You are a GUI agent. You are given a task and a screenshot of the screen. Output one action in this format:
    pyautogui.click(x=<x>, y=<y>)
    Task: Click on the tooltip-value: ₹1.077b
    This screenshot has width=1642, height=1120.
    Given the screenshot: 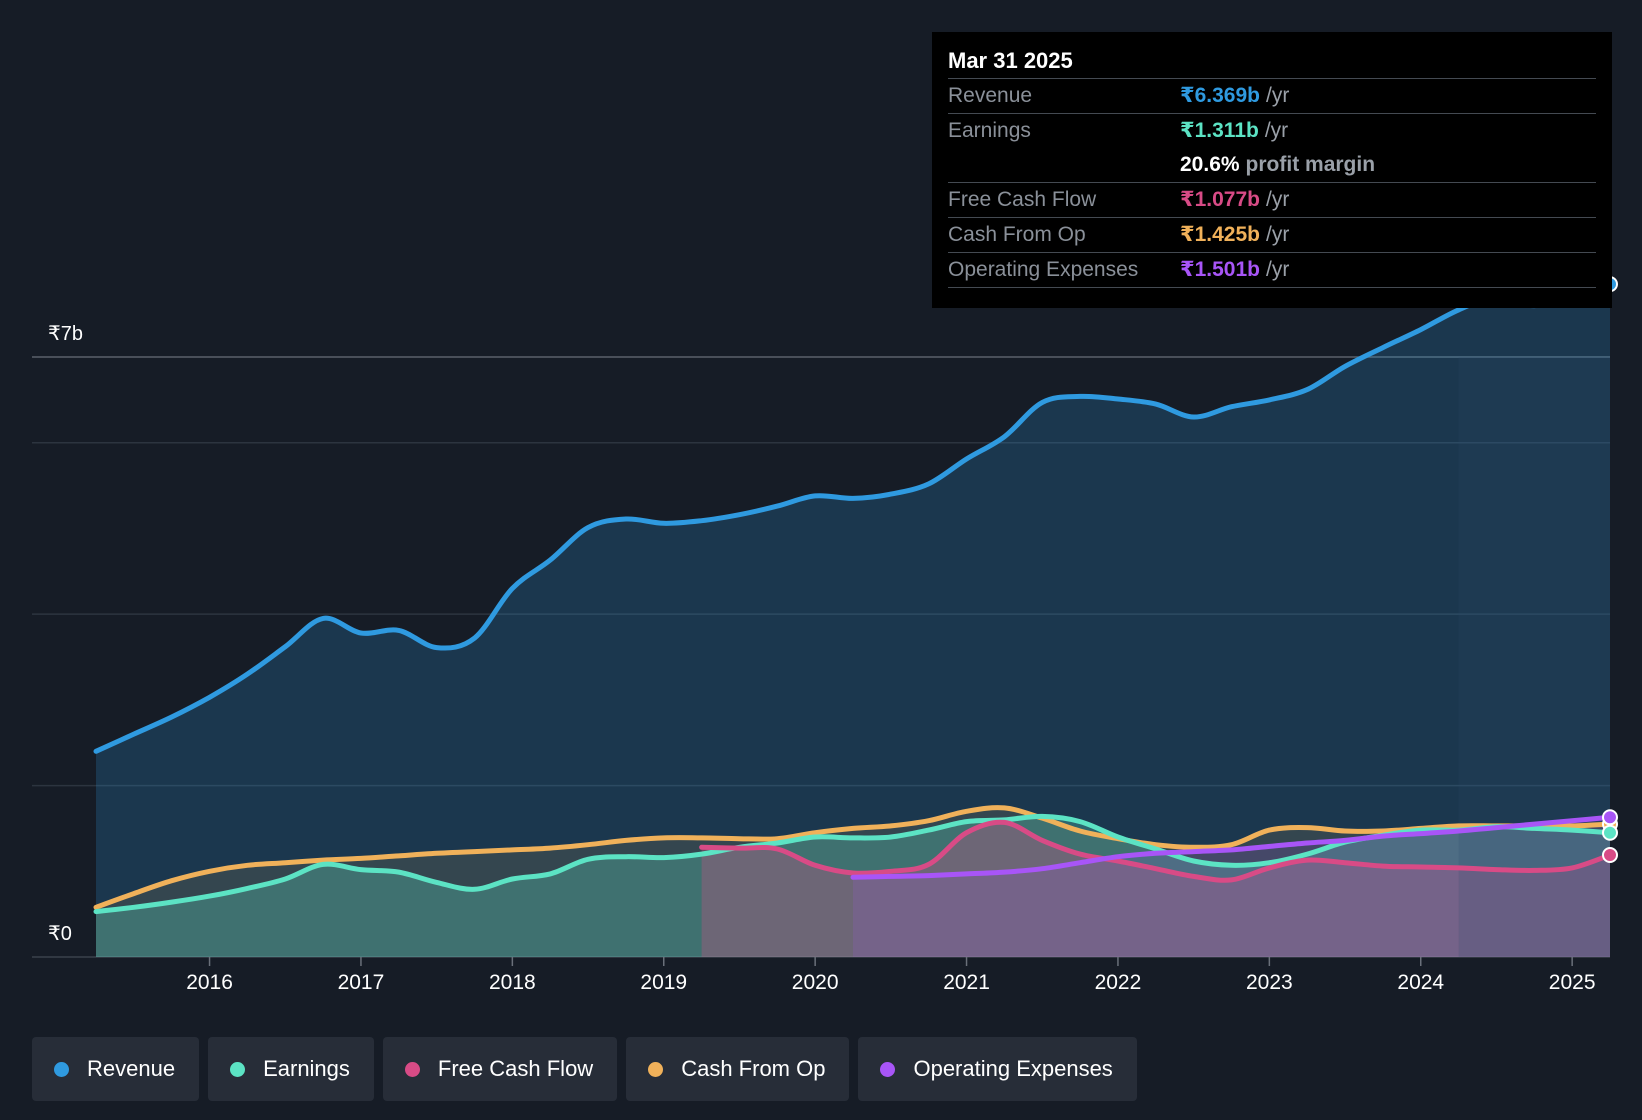 What is the action you would take?
    pyautogui.click(x=1220, y=199)
    